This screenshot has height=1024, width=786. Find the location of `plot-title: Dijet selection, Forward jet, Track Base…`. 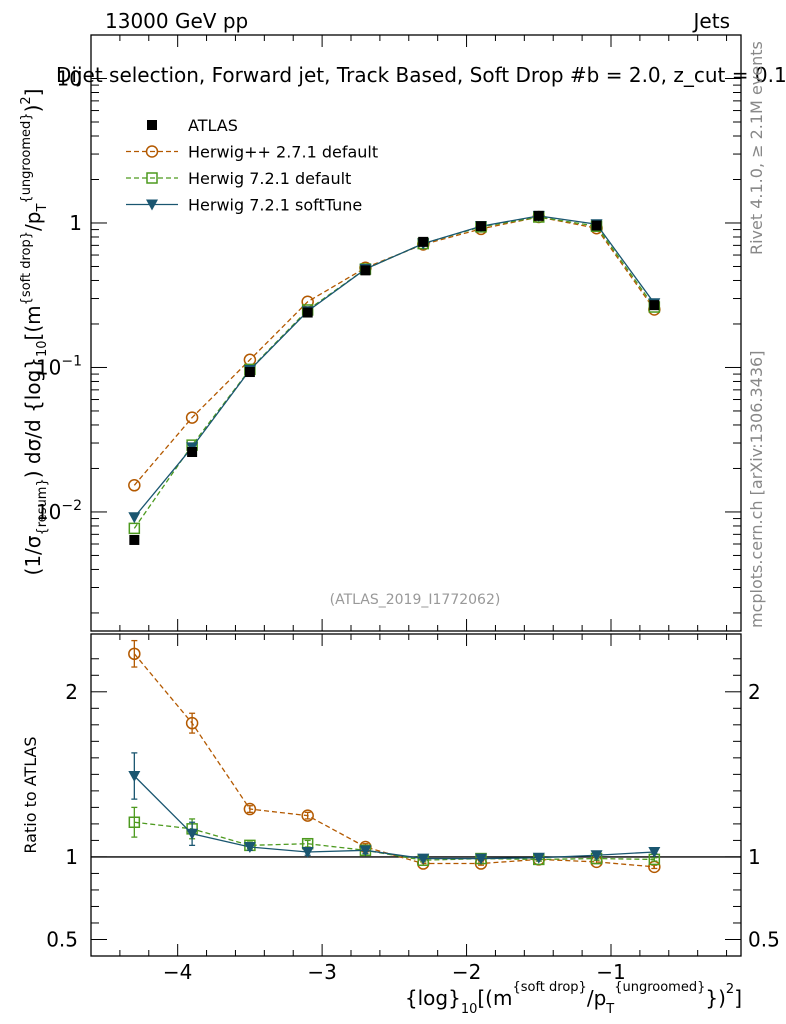

plot-title: Dijet selection, Forward jet, Track Base… is located at coordinates (421, 75).